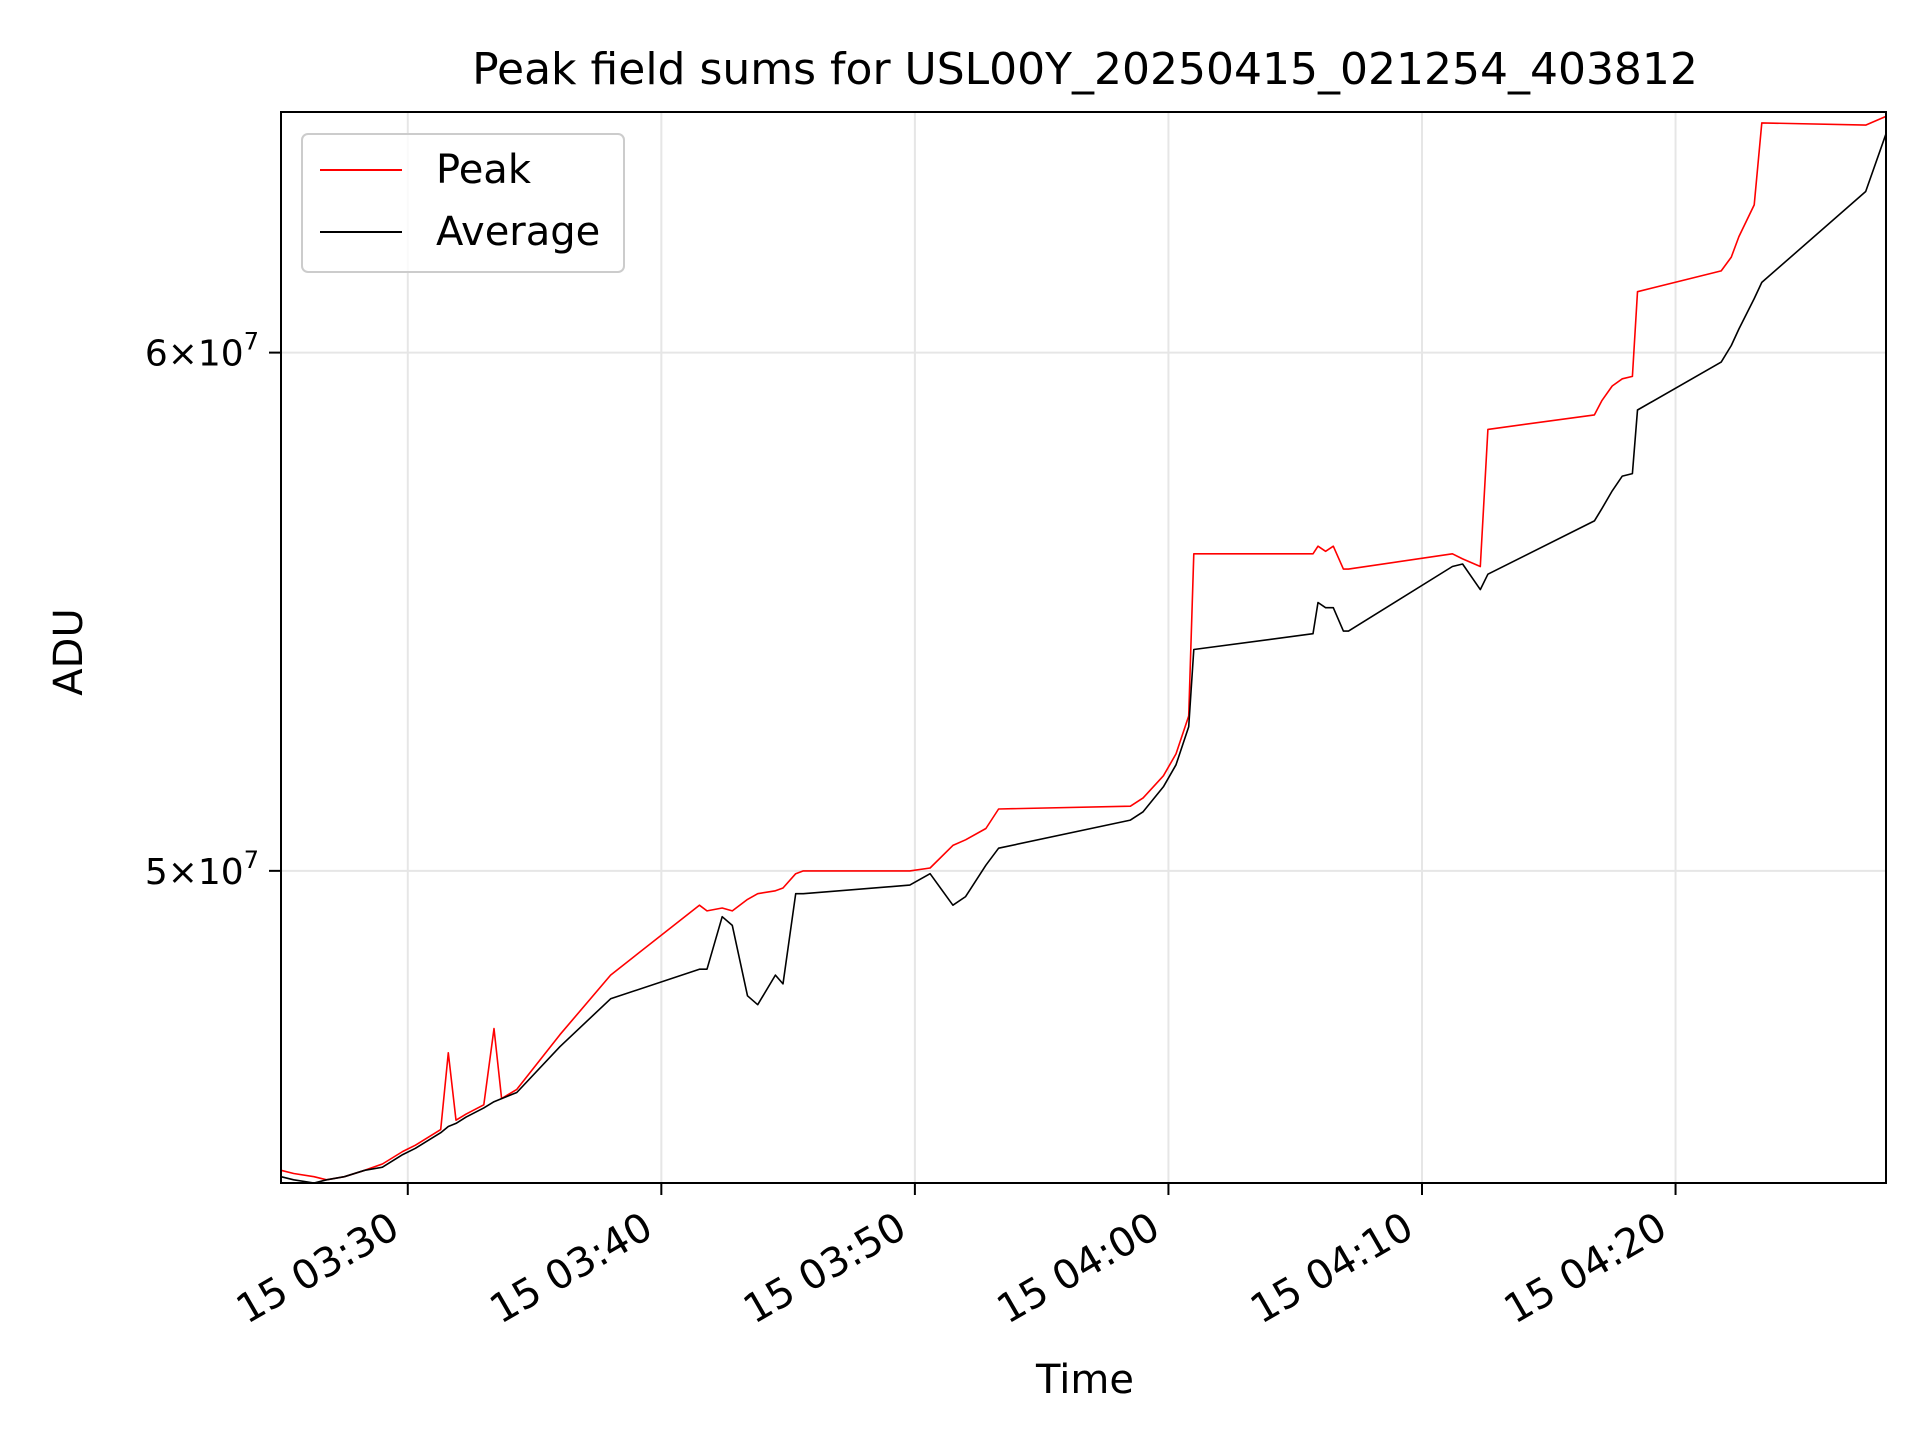 The width and height of the screenshot is (1920, 1440). Describe the element at coordinates (318, 1268) in the screenshot. I see `x-tick-label-0: 15 03:30` at that location.